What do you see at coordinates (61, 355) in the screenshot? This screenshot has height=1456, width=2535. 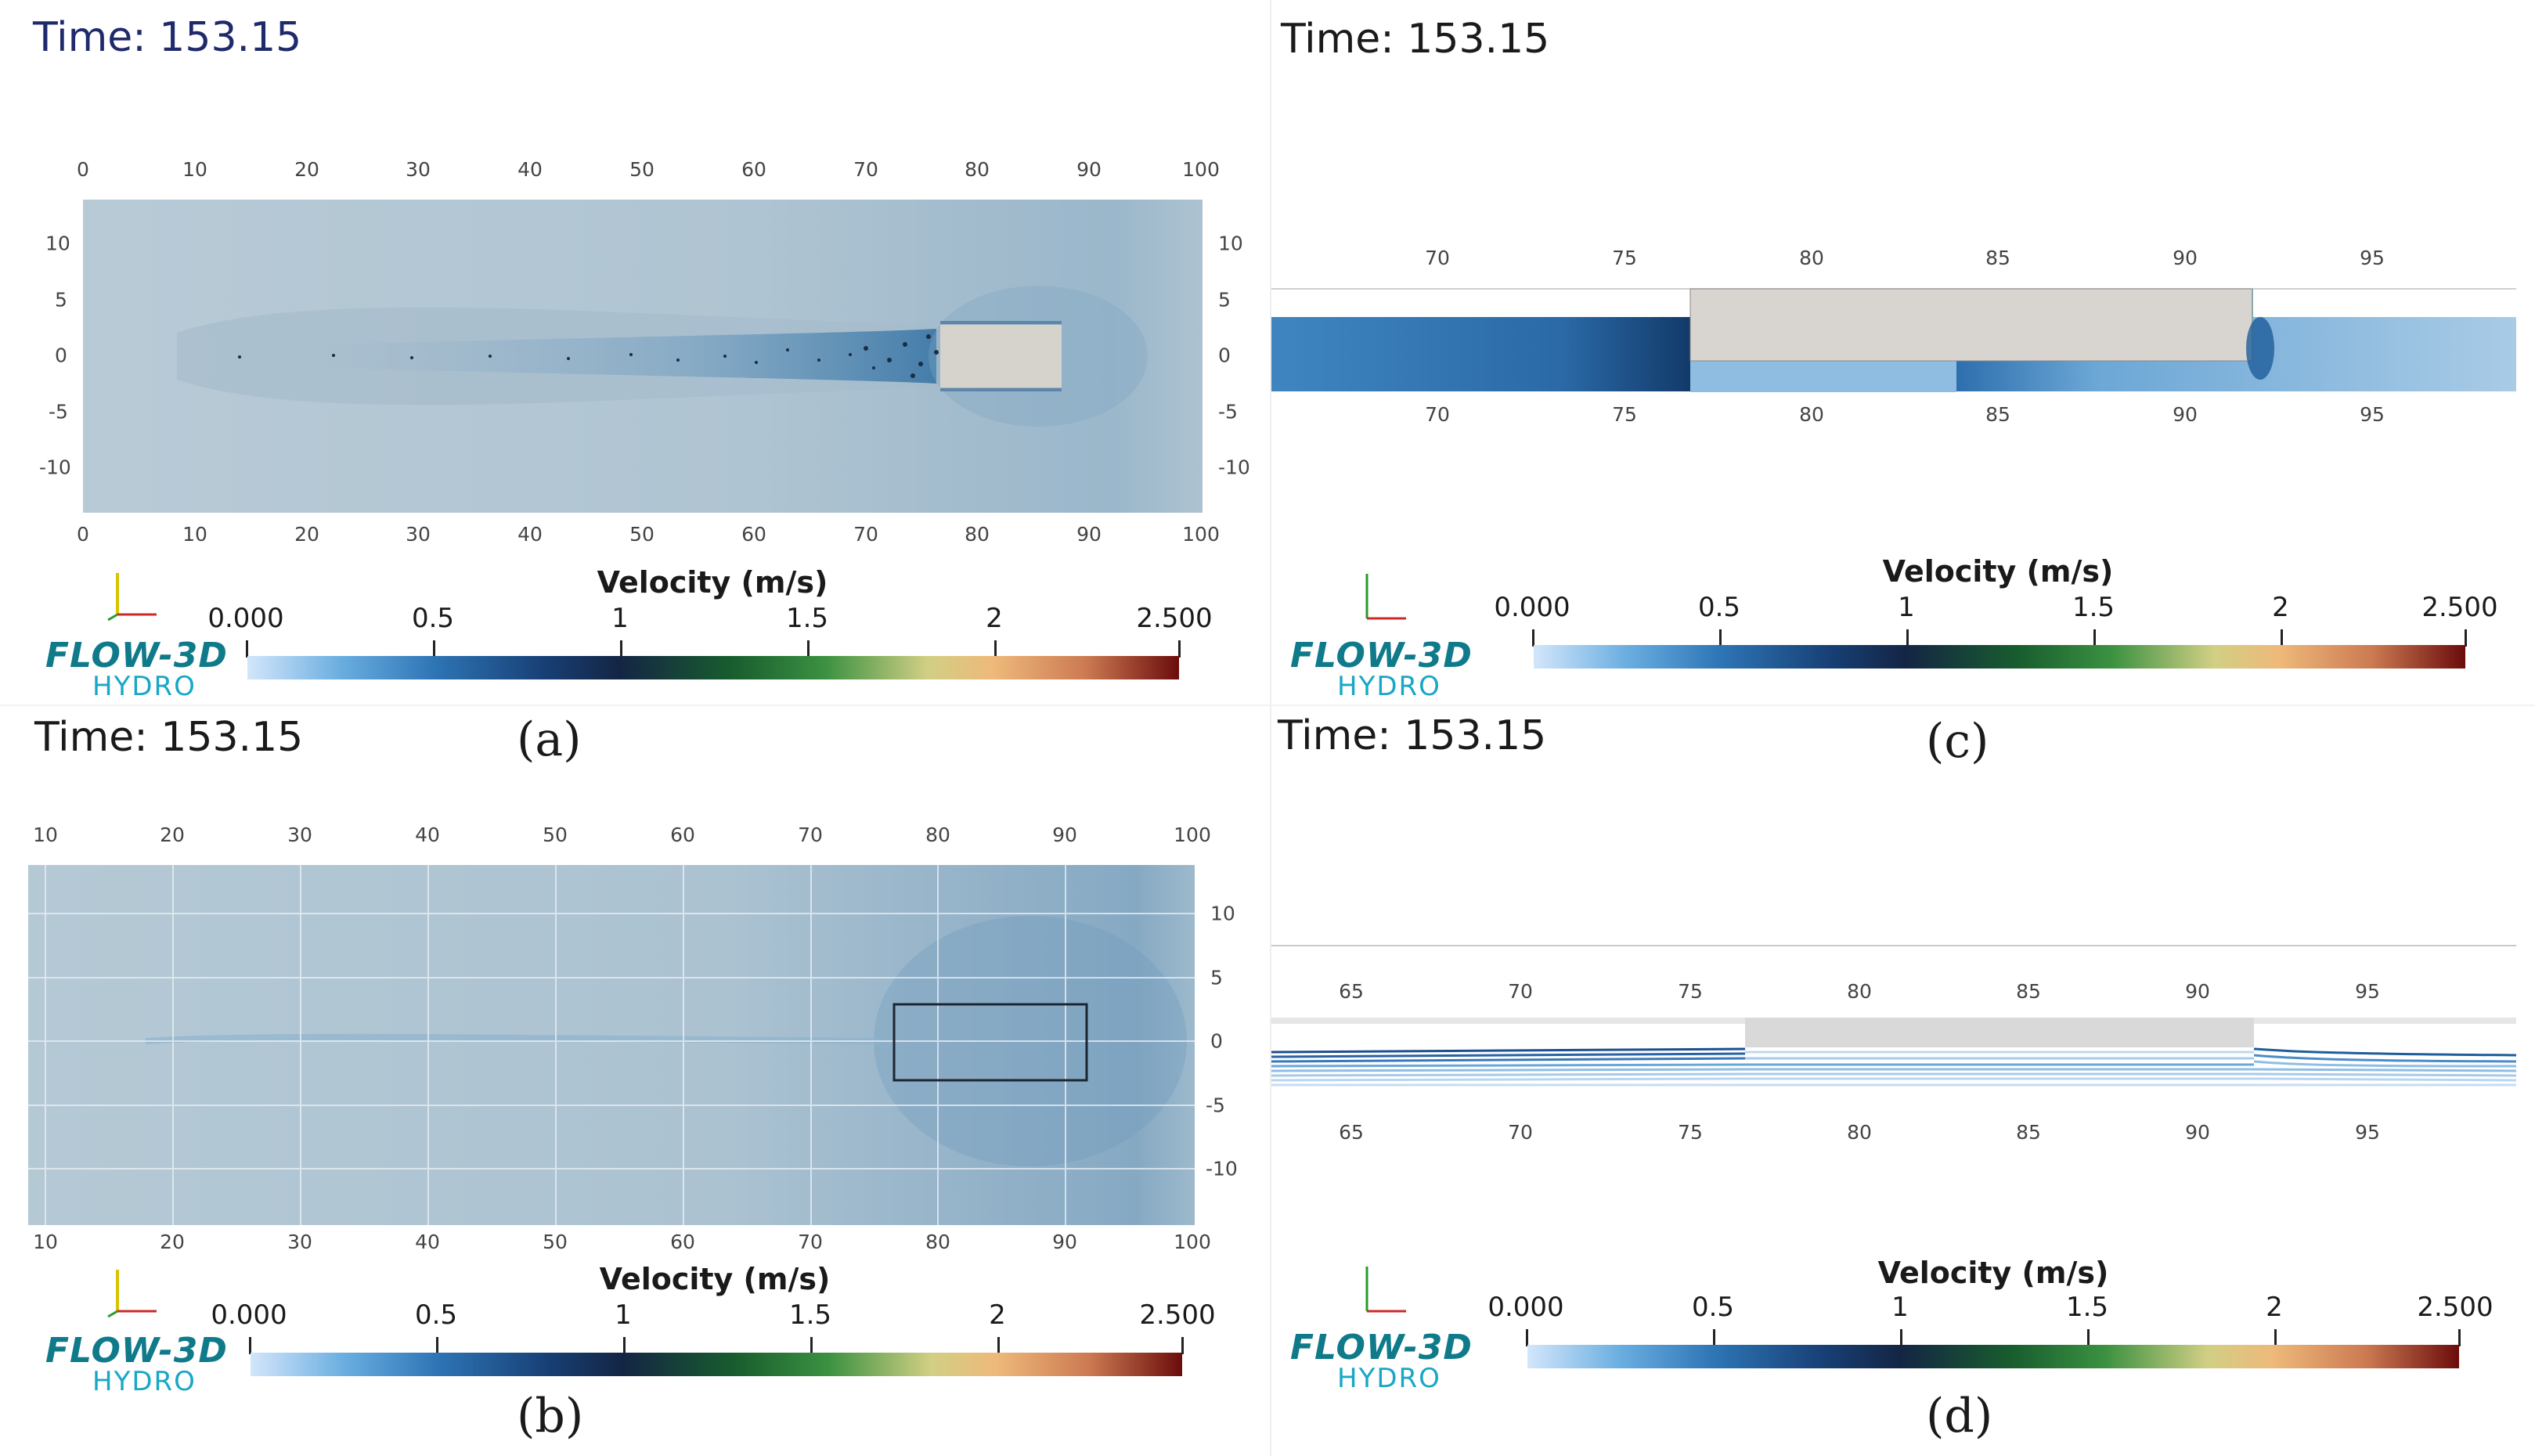 I see `y-tick: 0` at bounding box center [61, 355].